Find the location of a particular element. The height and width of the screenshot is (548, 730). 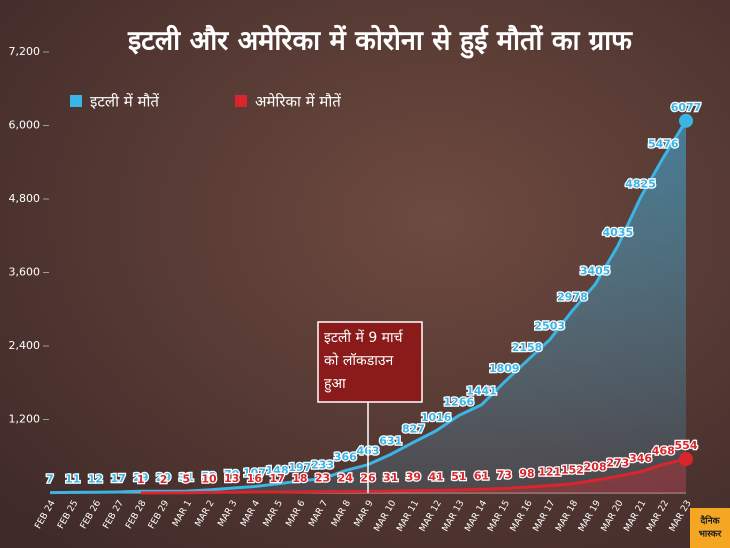

y-tick-label: 3,600 is located at coordinates (25, 272).